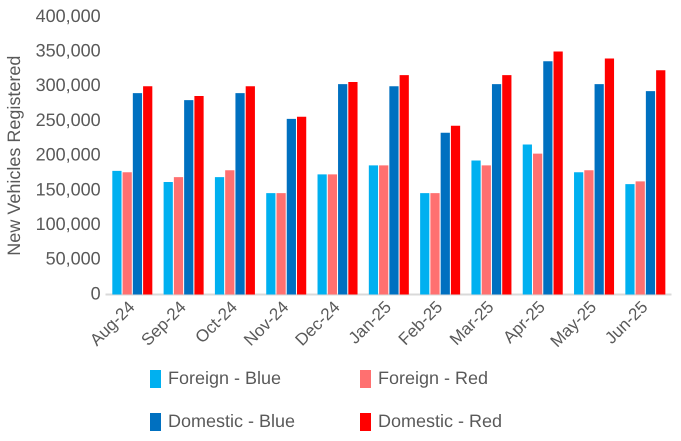  I want to click on y-tick-label: 250,000, so click(68, 120).